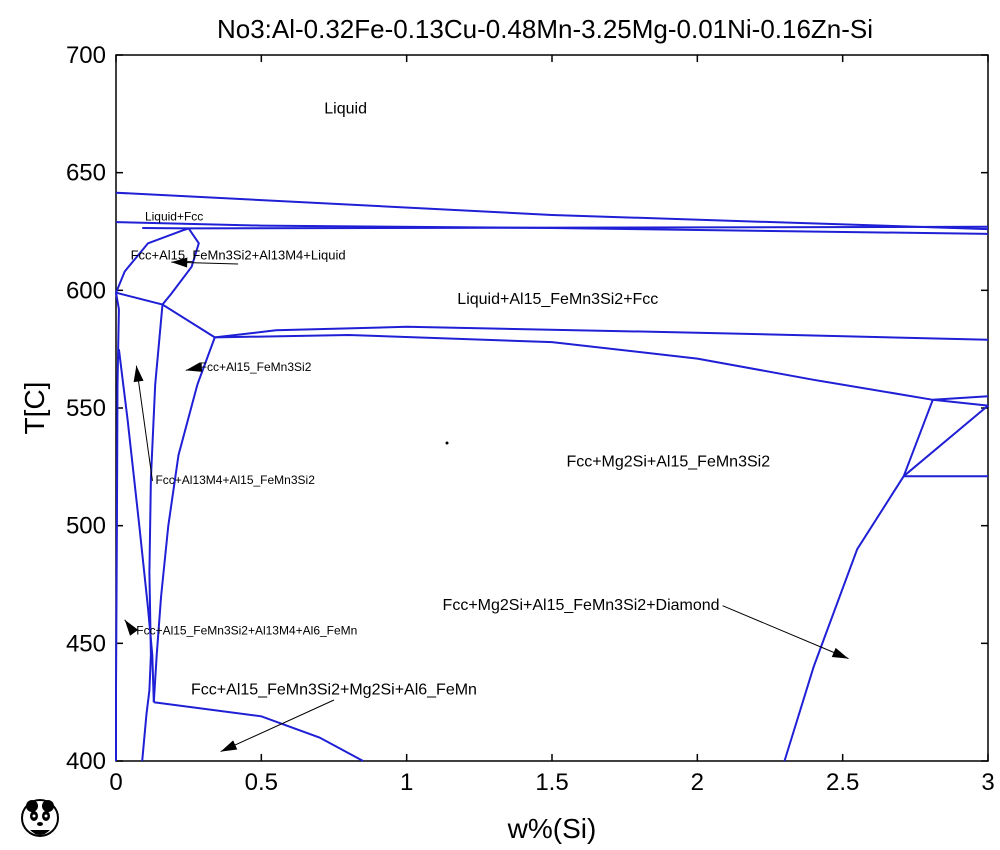 This screenshot has height=850, width=1000. I want to click on stray-point, so click(447, 443).